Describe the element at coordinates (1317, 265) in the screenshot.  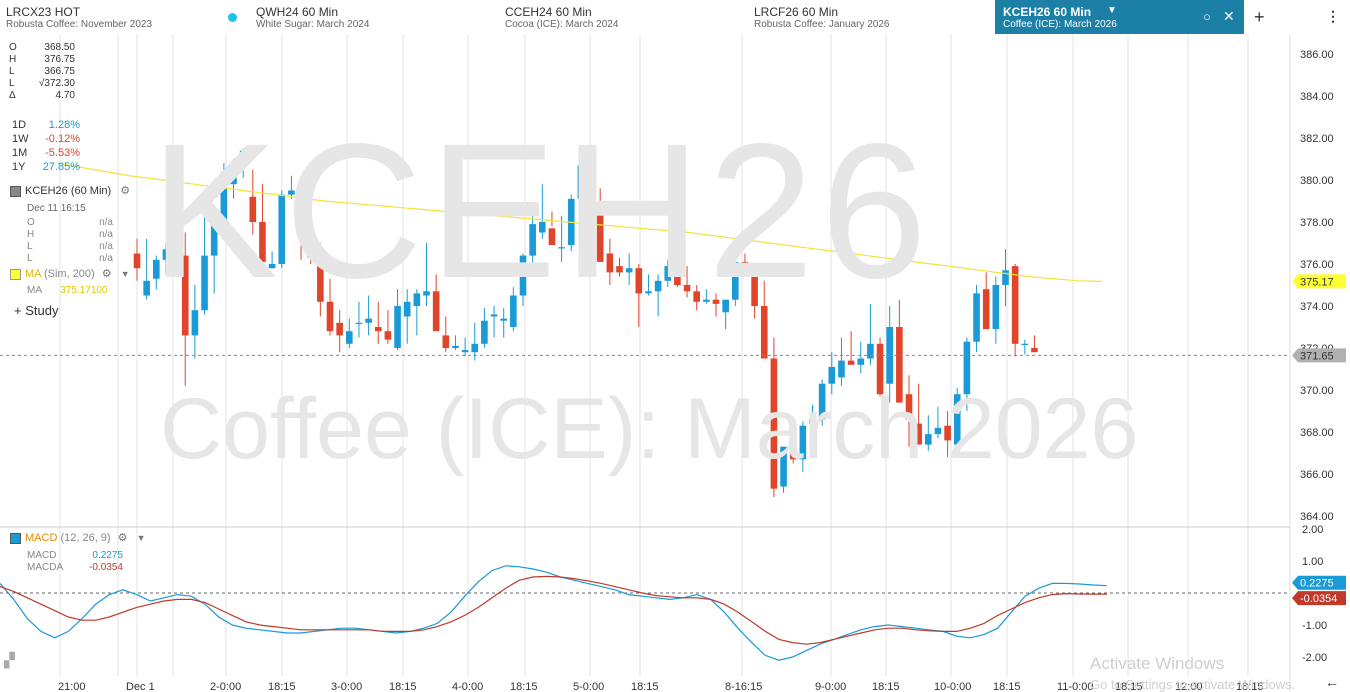
I see `price-tick-label: 376.00` at that location.